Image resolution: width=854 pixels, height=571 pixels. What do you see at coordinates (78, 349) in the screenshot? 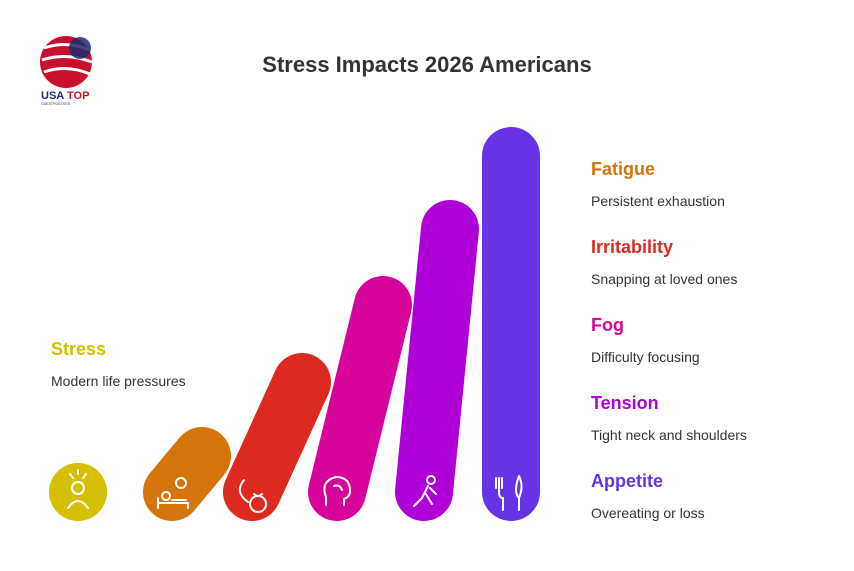
I see `item-label: Stress` at bounding box center [78, 349].